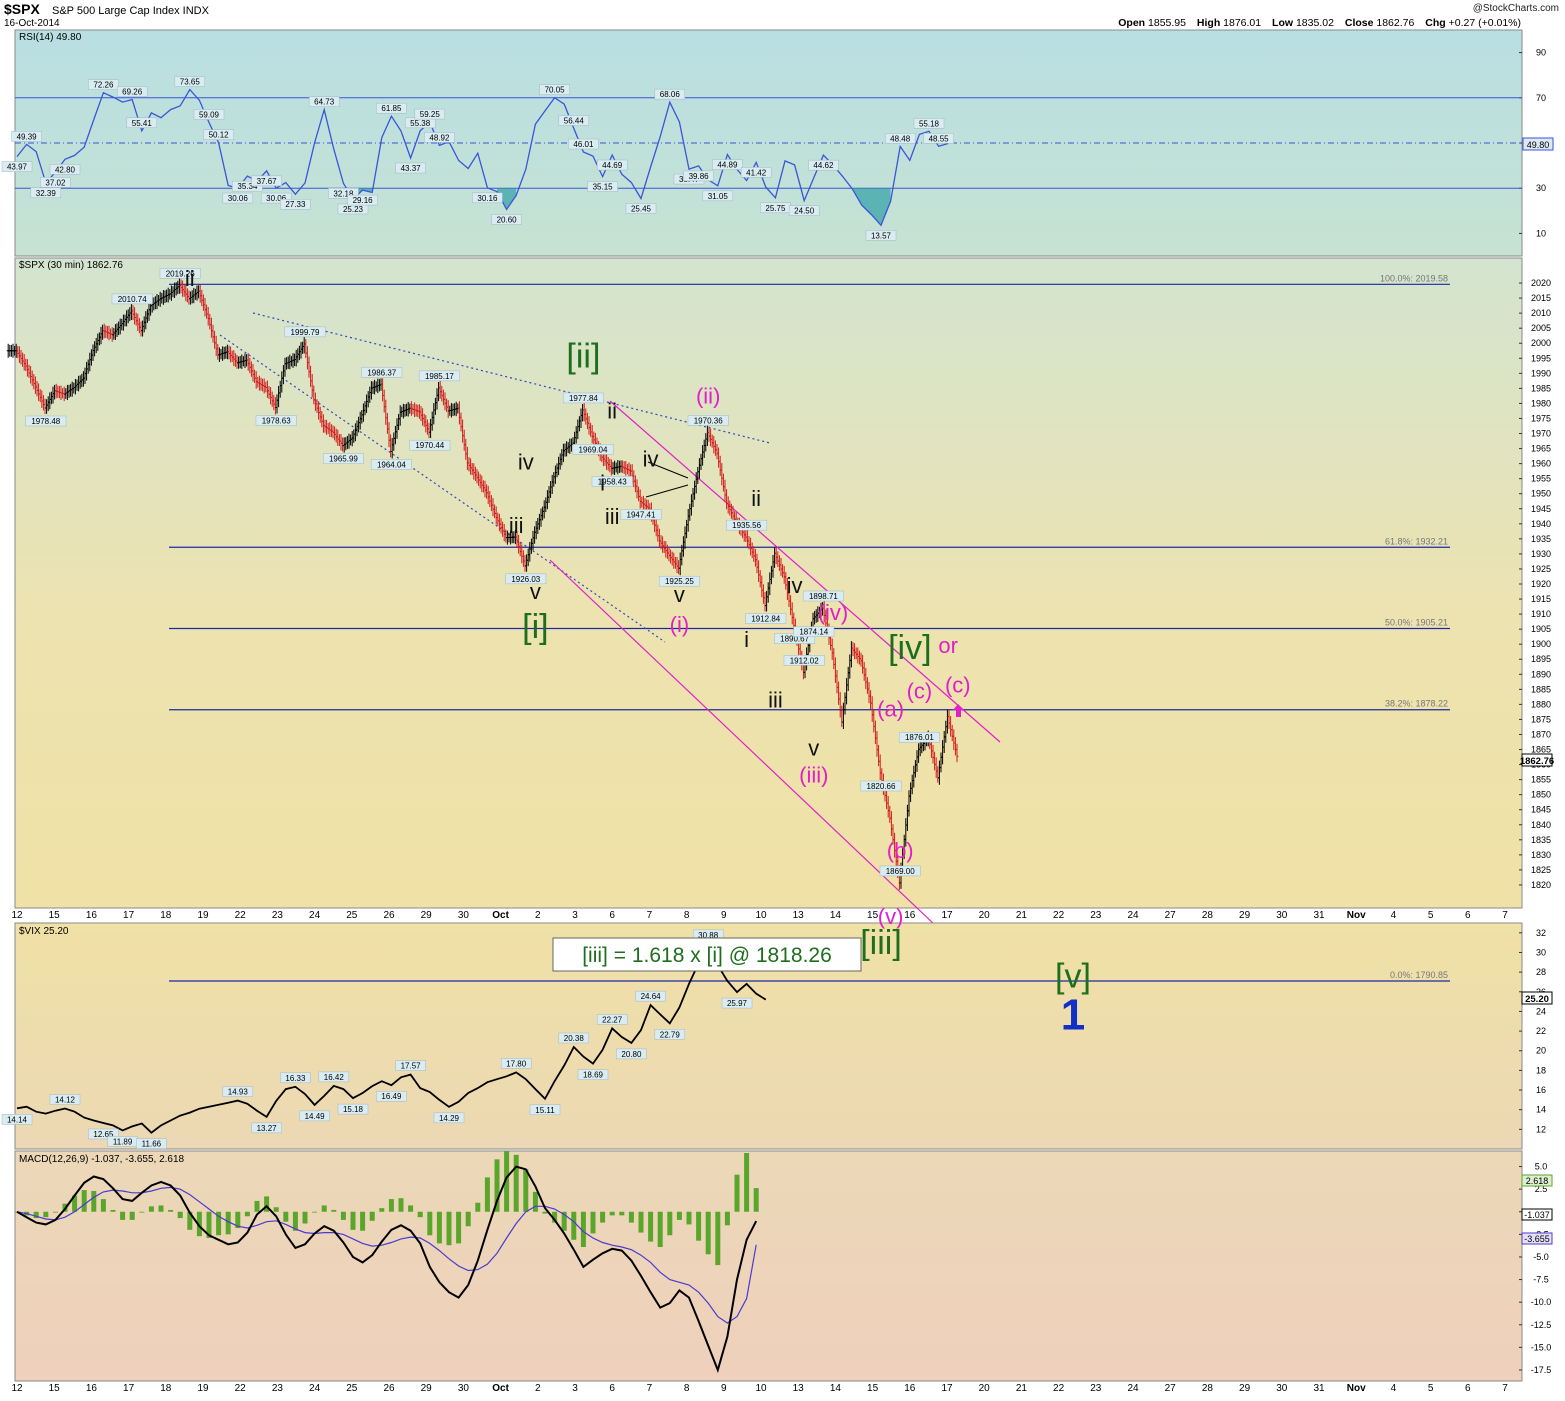  What do you see at coordinates (881, 786) in the screenshot?
I see `price-value-label: 1820.66` at bounding box center [881, 786].